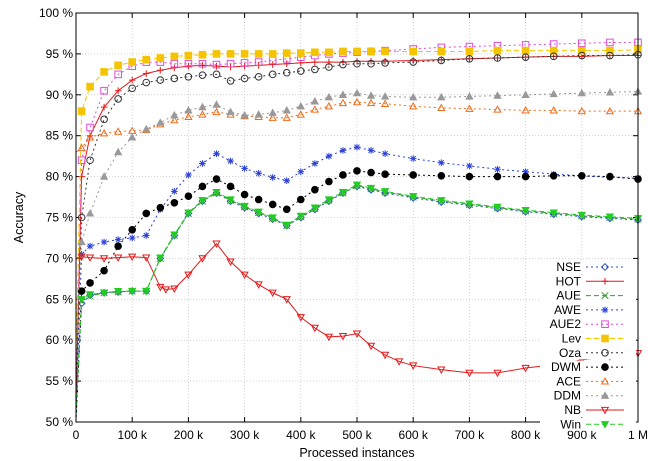 The height and width of the screenshot is (461, 648). Describe the element at coordinates (605, 324) in the screenshot. I see `legend-marker-aue2` at that location.